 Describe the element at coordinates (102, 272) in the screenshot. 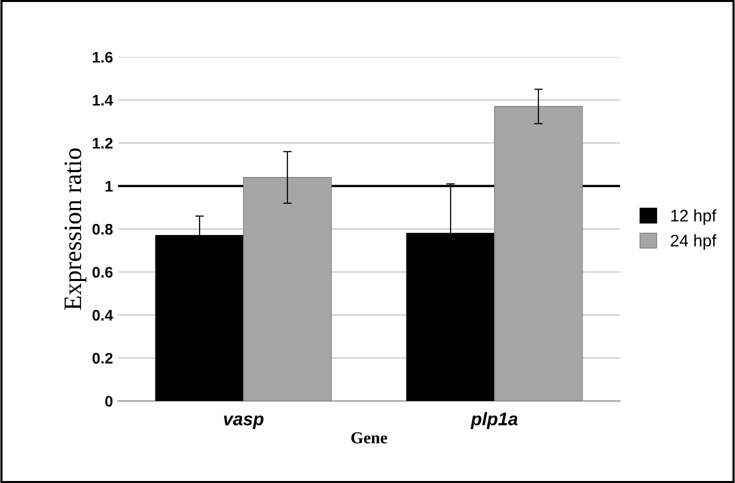

I see `y-tick-label: 0.6` at that location.